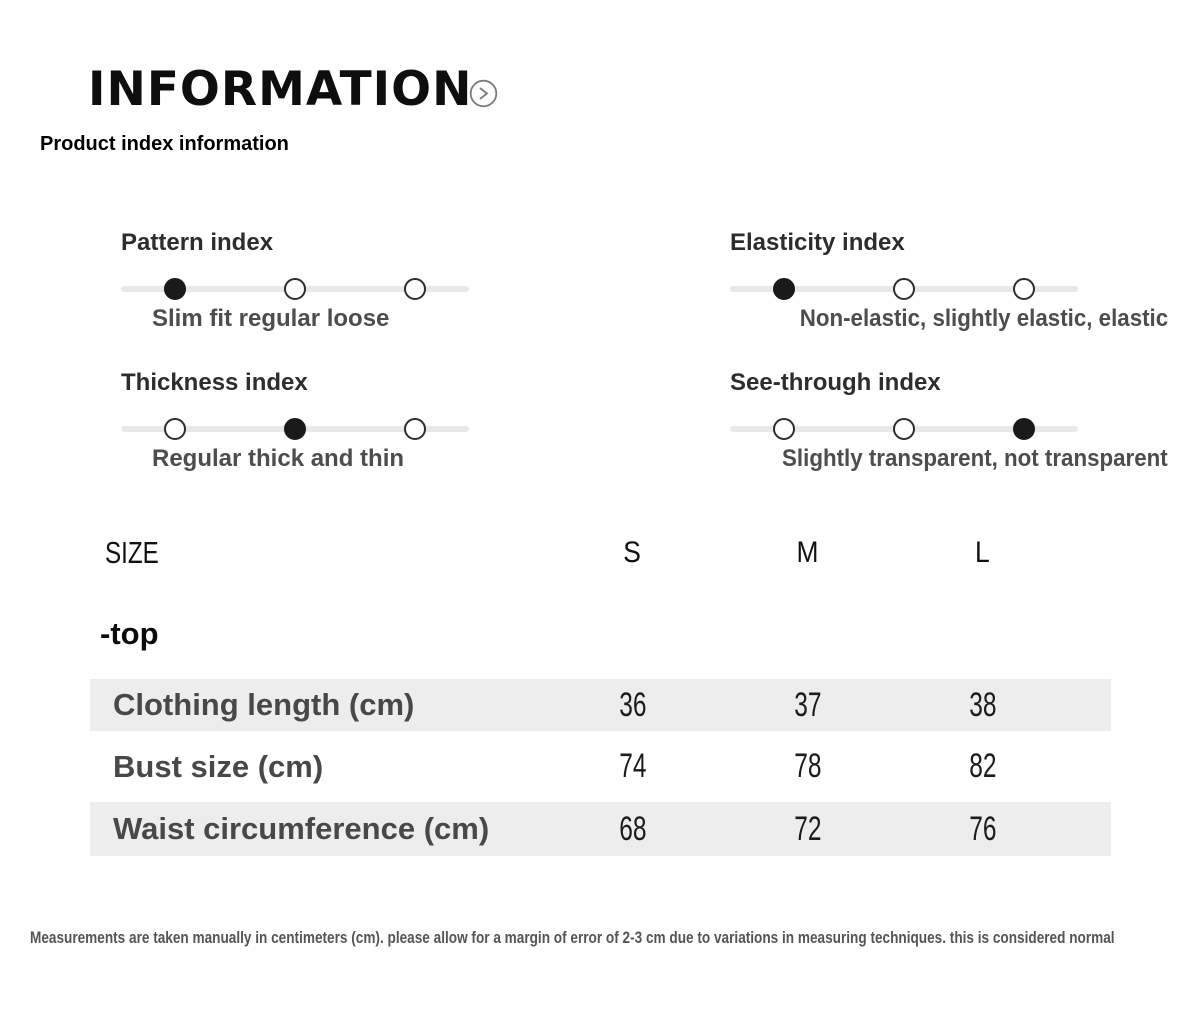  I want to click on index-title: See-through index, so click(835, 382).